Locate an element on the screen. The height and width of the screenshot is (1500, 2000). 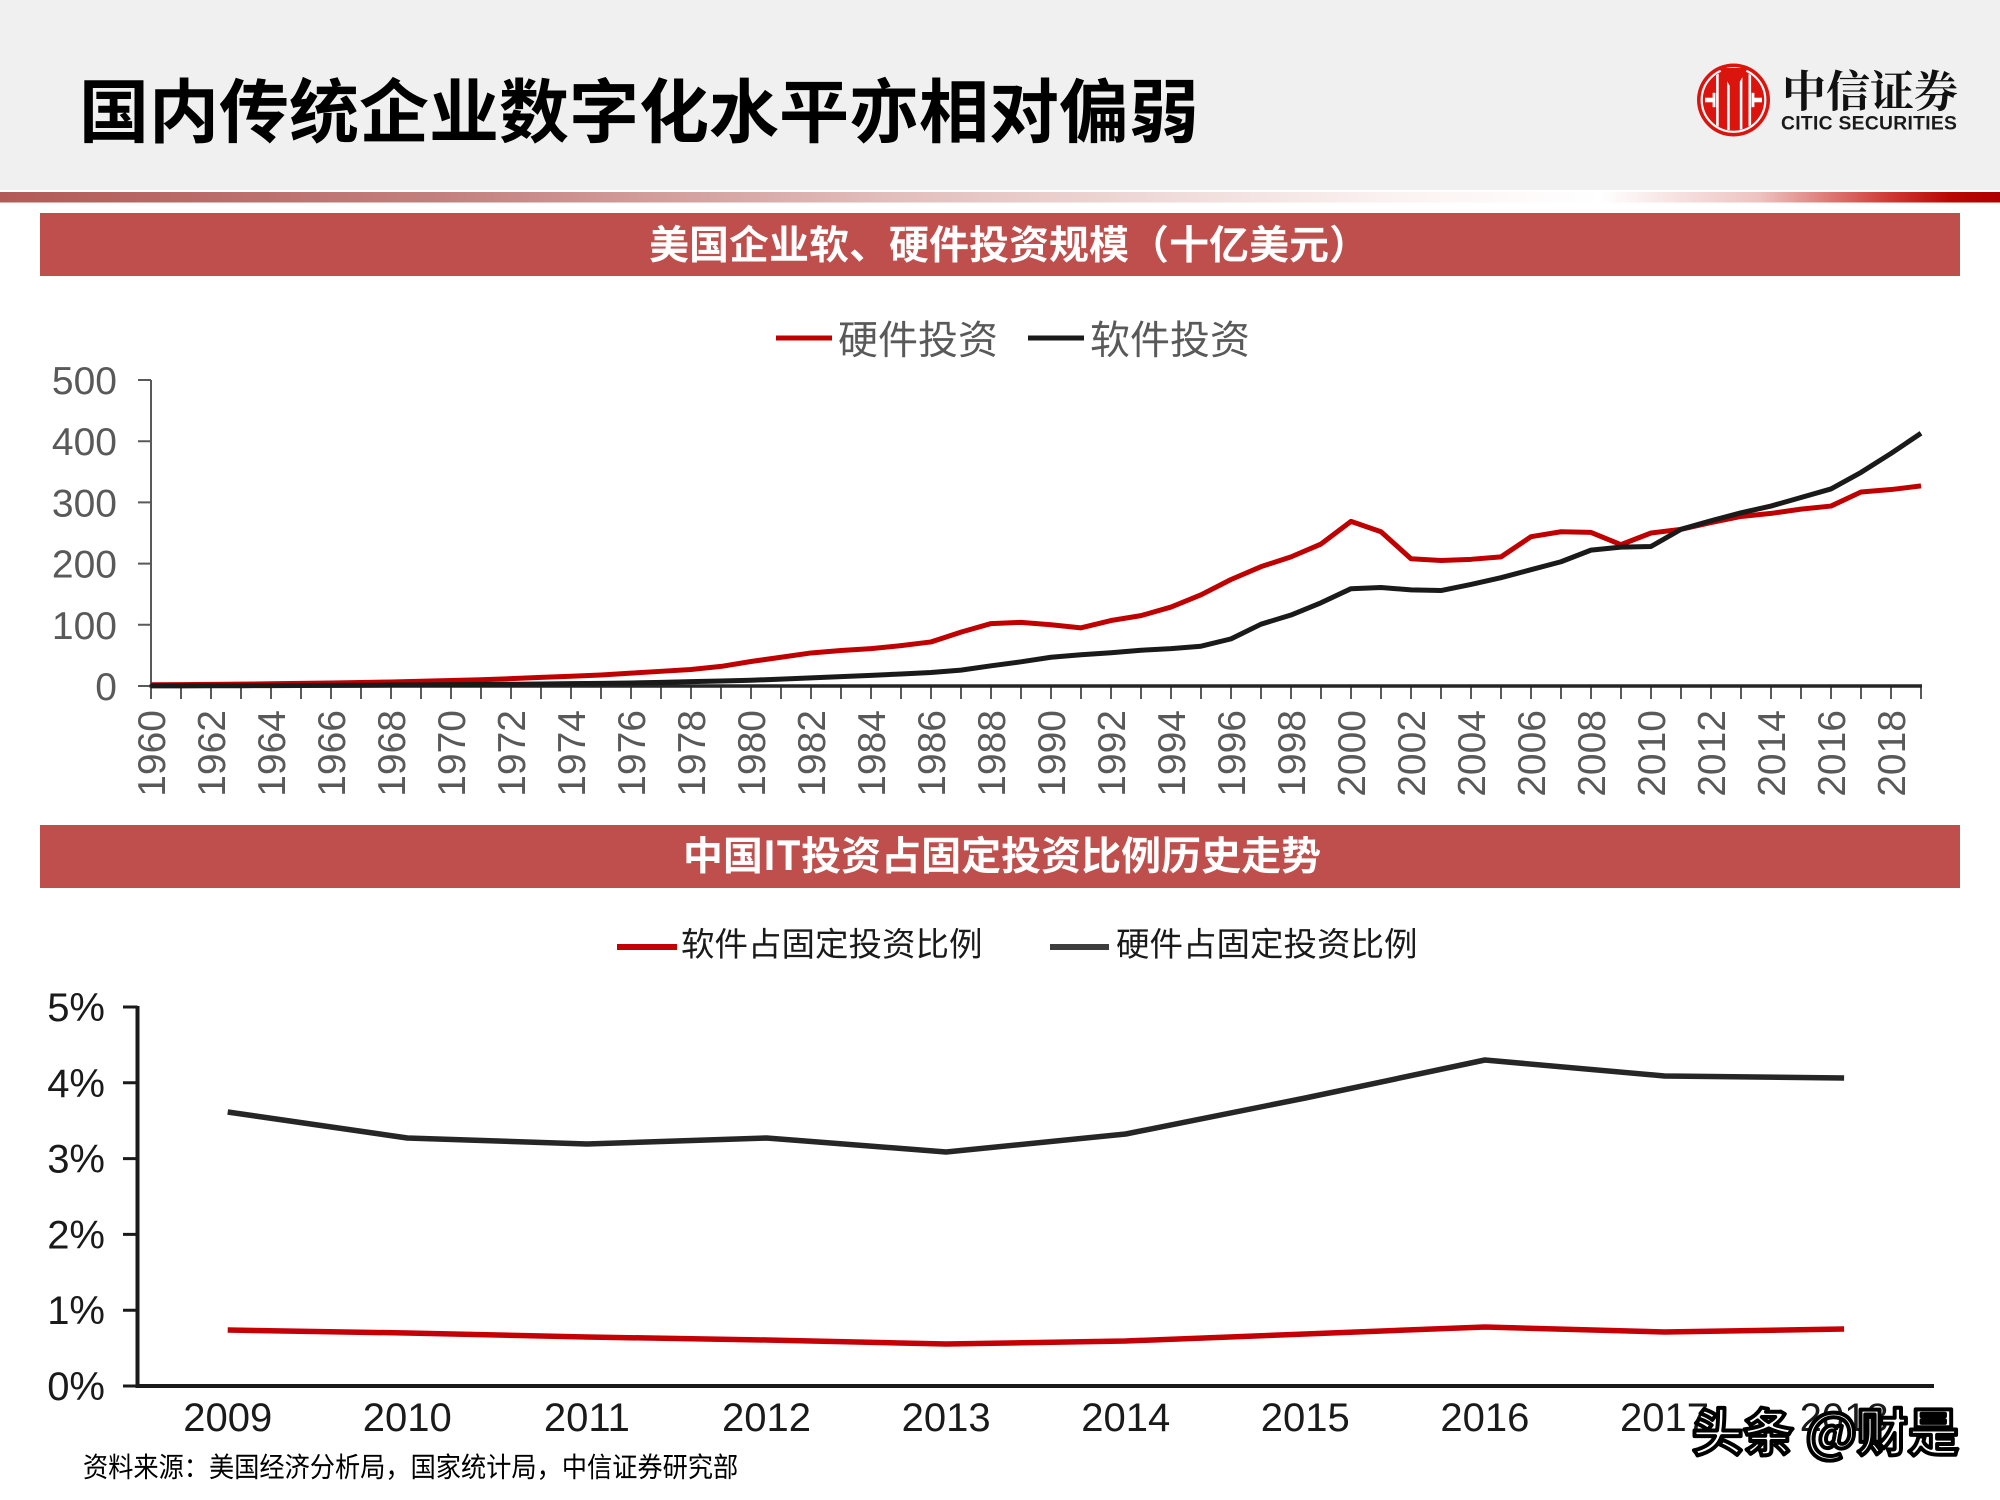
svg-text: 2004 is located at coordinates (1472, 753).